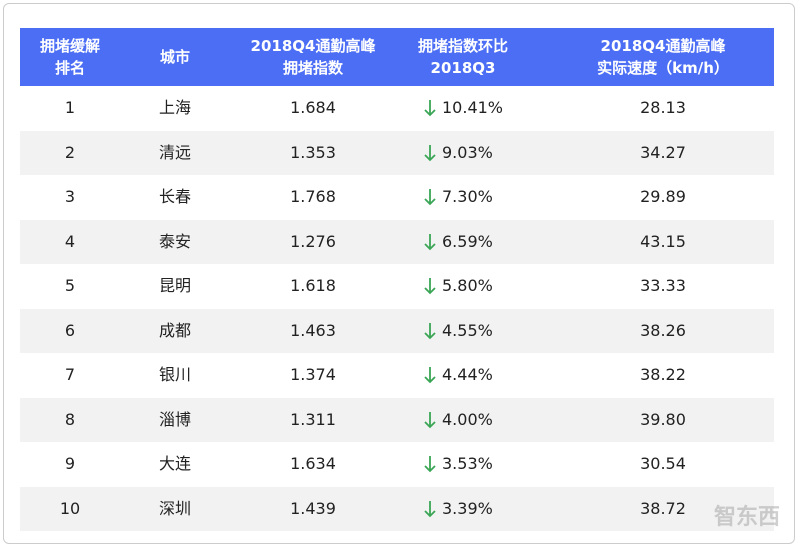  I want to click on table-cell: 38.72, so click(663, 508).